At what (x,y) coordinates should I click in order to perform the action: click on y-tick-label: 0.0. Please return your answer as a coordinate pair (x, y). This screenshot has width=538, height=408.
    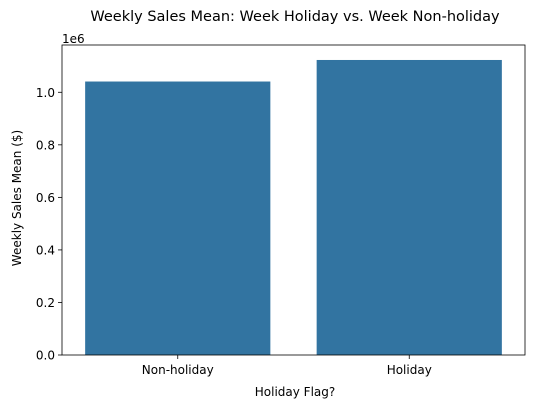
    Looking at the image, I should click on (45, 356).